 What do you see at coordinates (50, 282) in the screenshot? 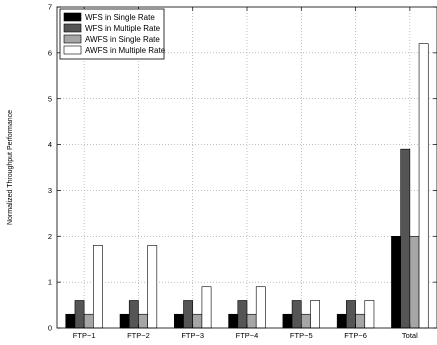
I see `y-tick-label: 1` at bounding box center [50, 282].